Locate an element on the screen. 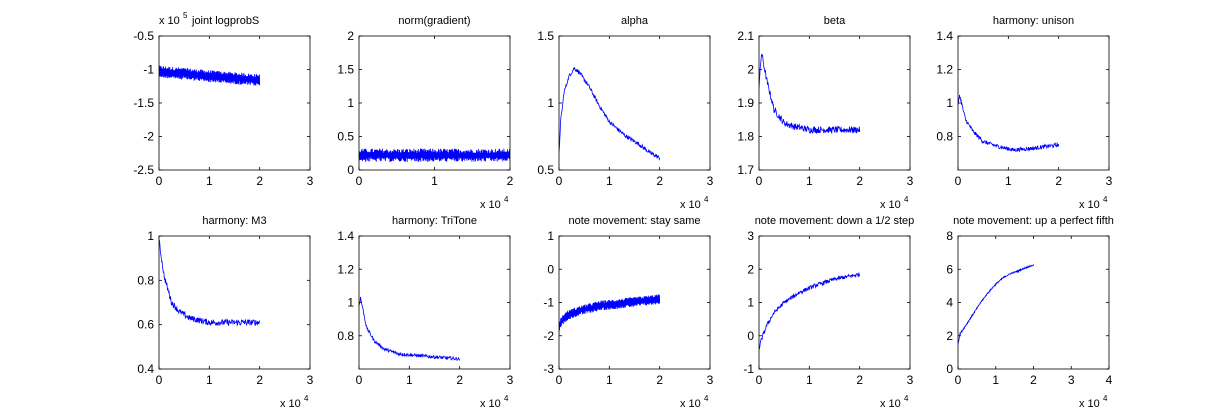  y-tick-label: -1.5 is located at coordinates (143, 103).